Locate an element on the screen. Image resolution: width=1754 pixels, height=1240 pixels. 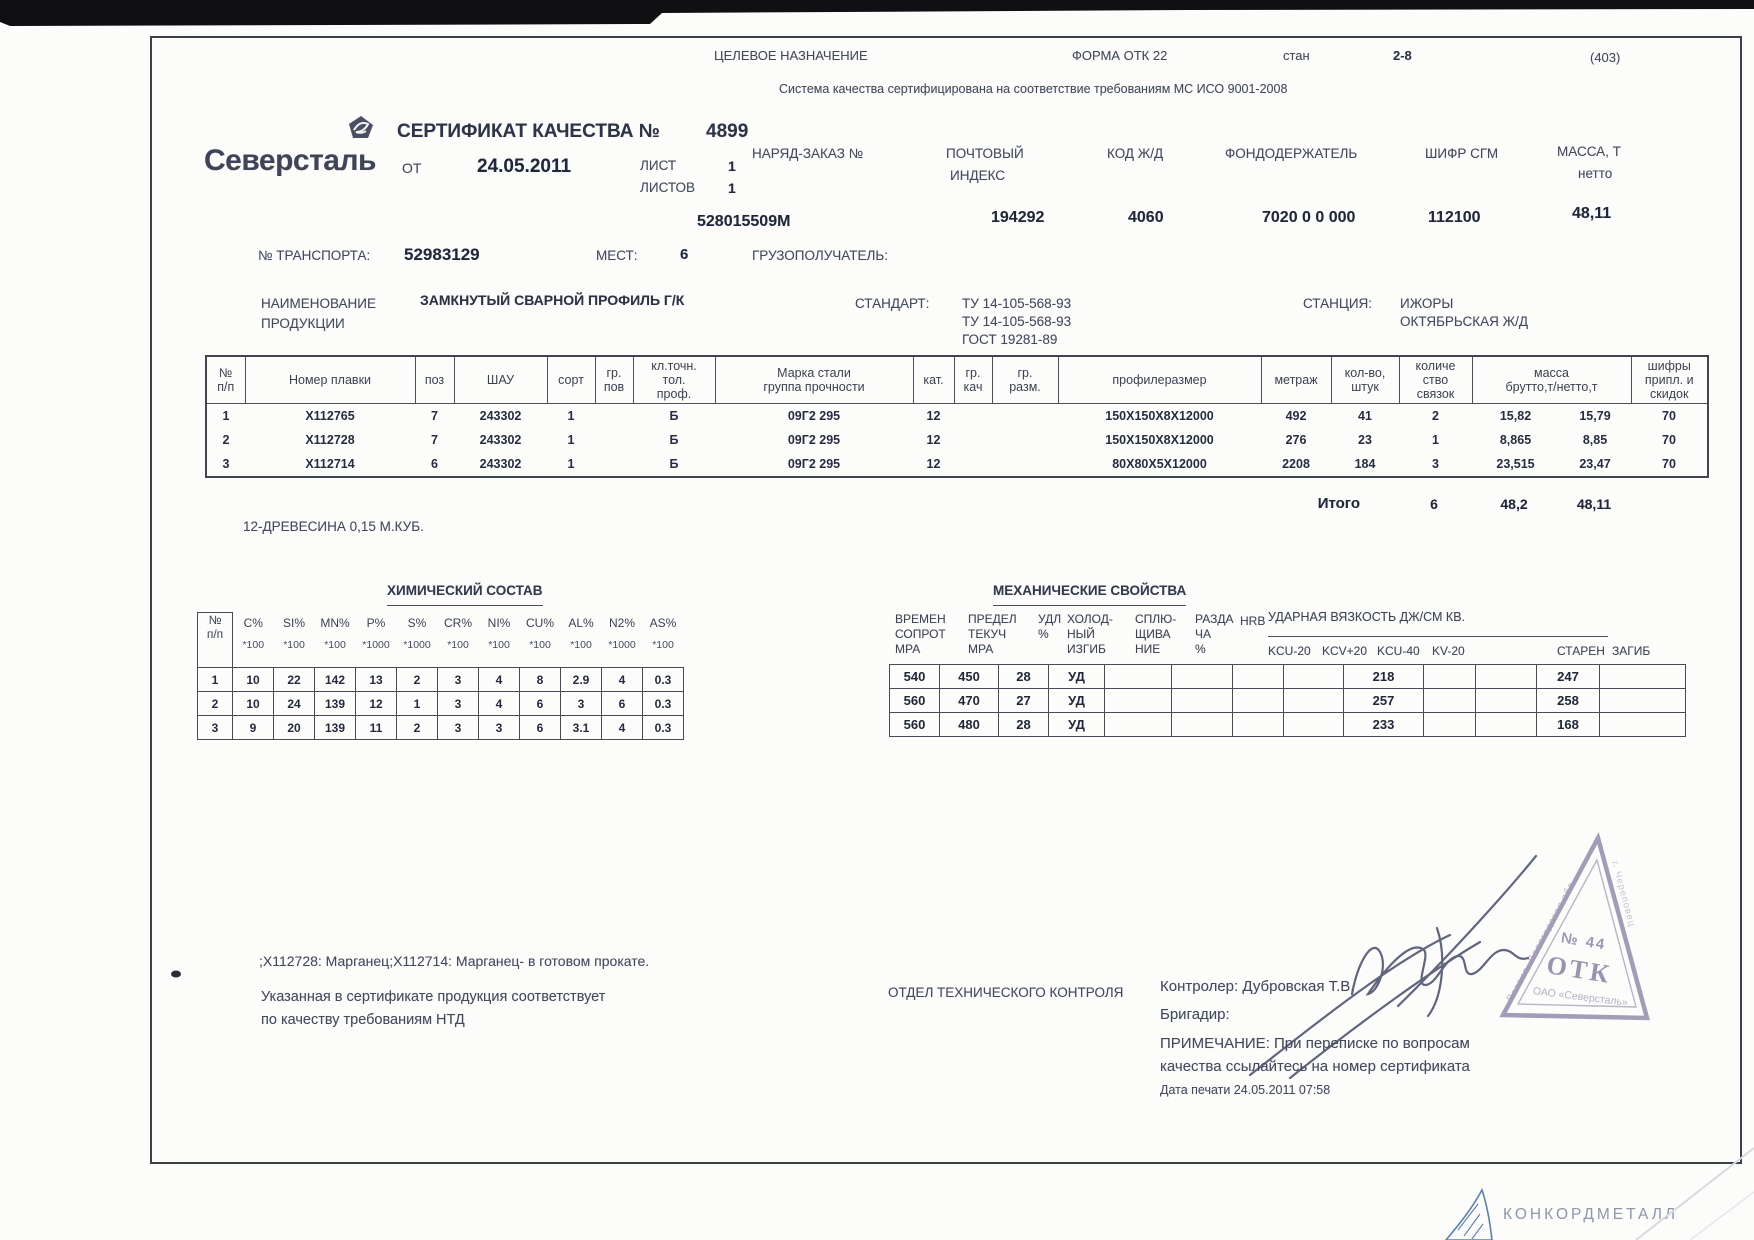
table-cell: 184 is located at coordinates (1365, 464).